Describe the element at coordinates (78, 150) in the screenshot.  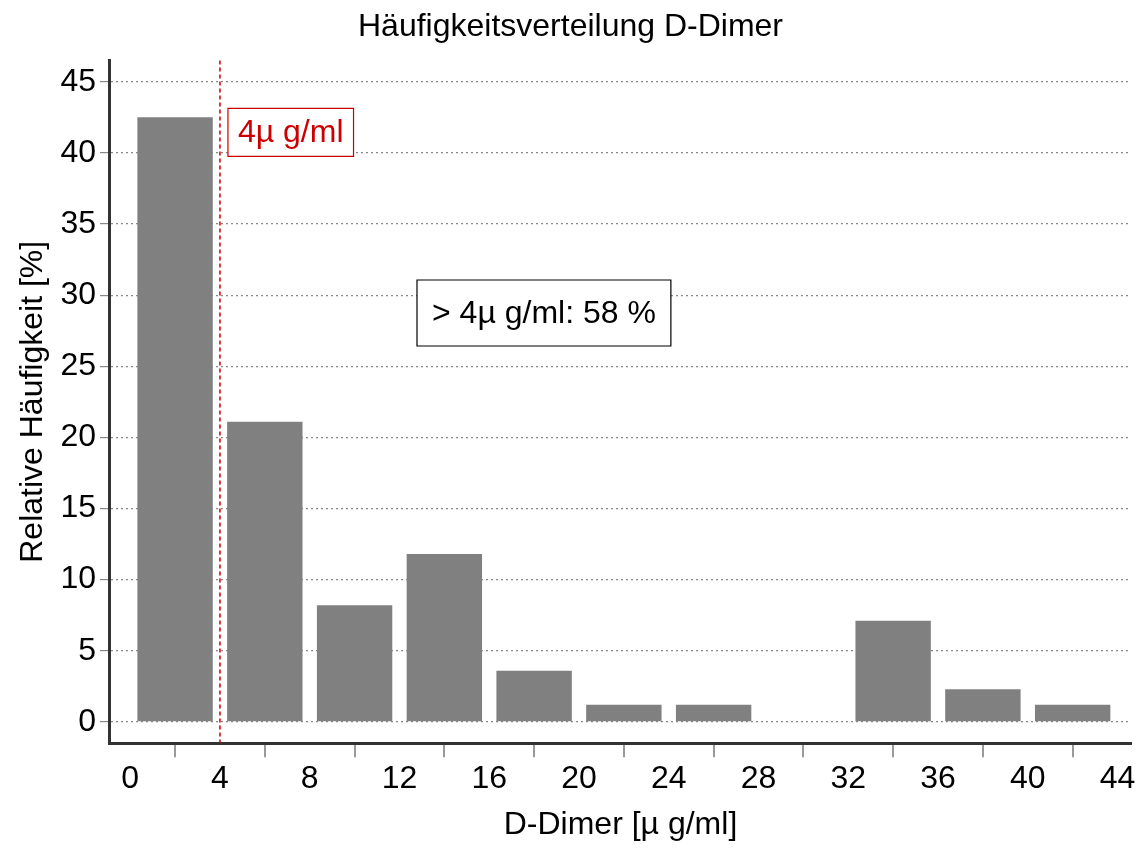
I see `y-tick-label: 40` at that location.